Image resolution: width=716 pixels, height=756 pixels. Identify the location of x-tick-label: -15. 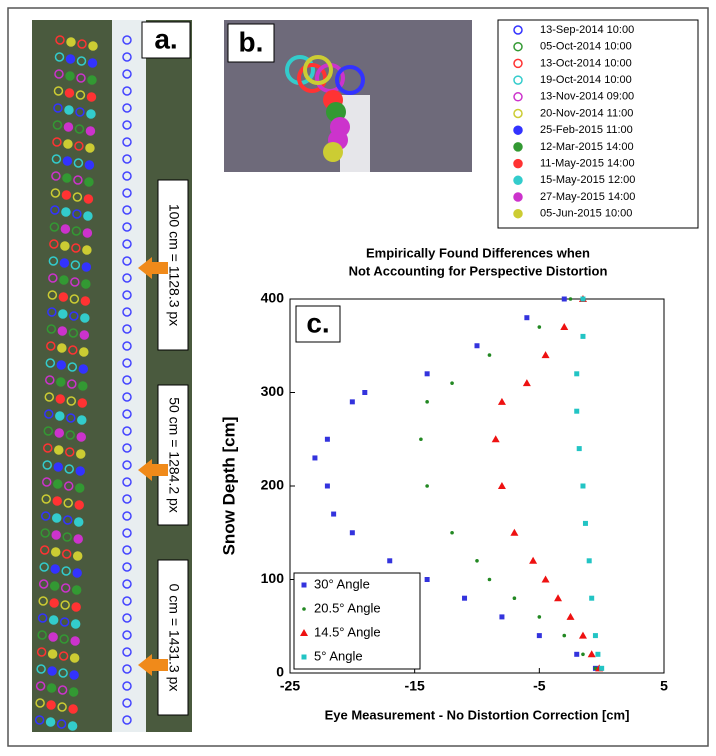
(415, 686).